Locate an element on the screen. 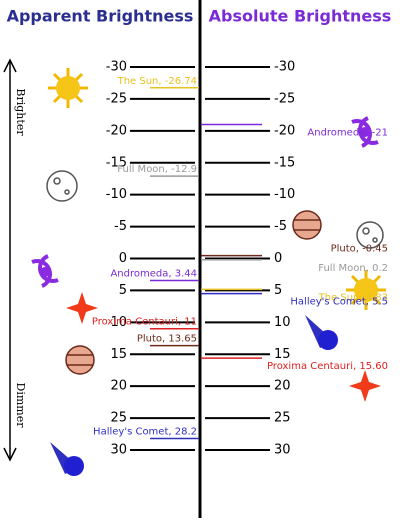 The image size is (400, 522). direction-arrow is located at coordinates (10, 260).